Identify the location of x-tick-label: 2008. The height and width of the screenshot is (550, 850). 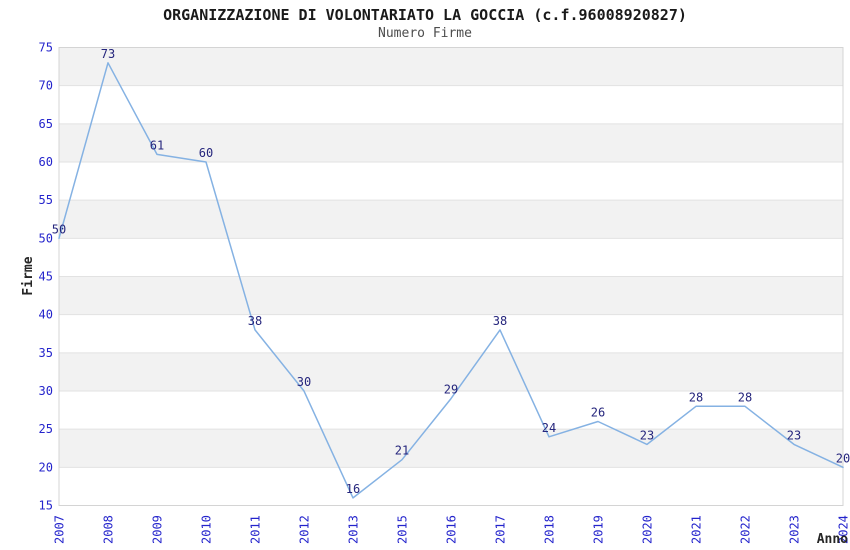
(109, 529).